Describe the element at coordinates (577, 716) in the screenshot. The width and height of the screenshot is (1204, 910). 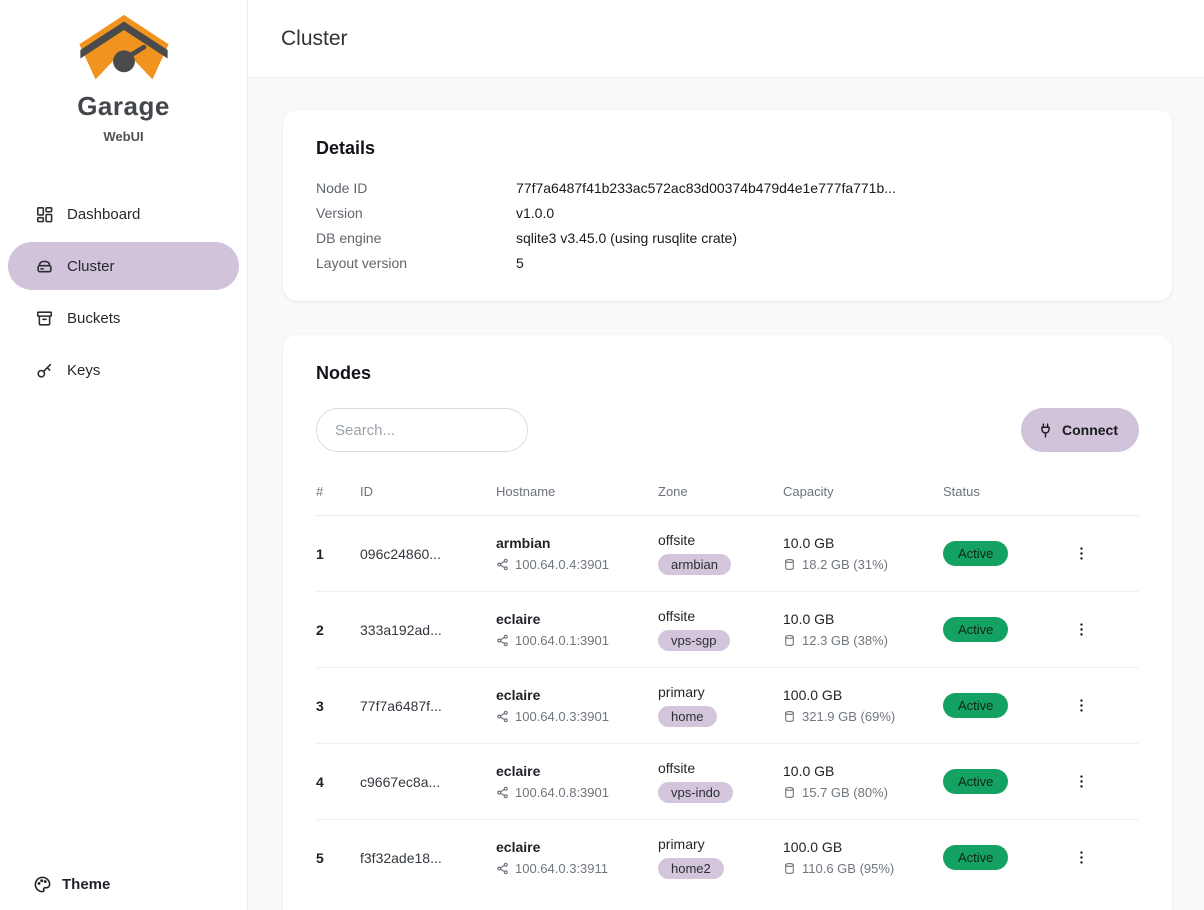
I see `node-address: 100.64.0.3:3901` at that location.